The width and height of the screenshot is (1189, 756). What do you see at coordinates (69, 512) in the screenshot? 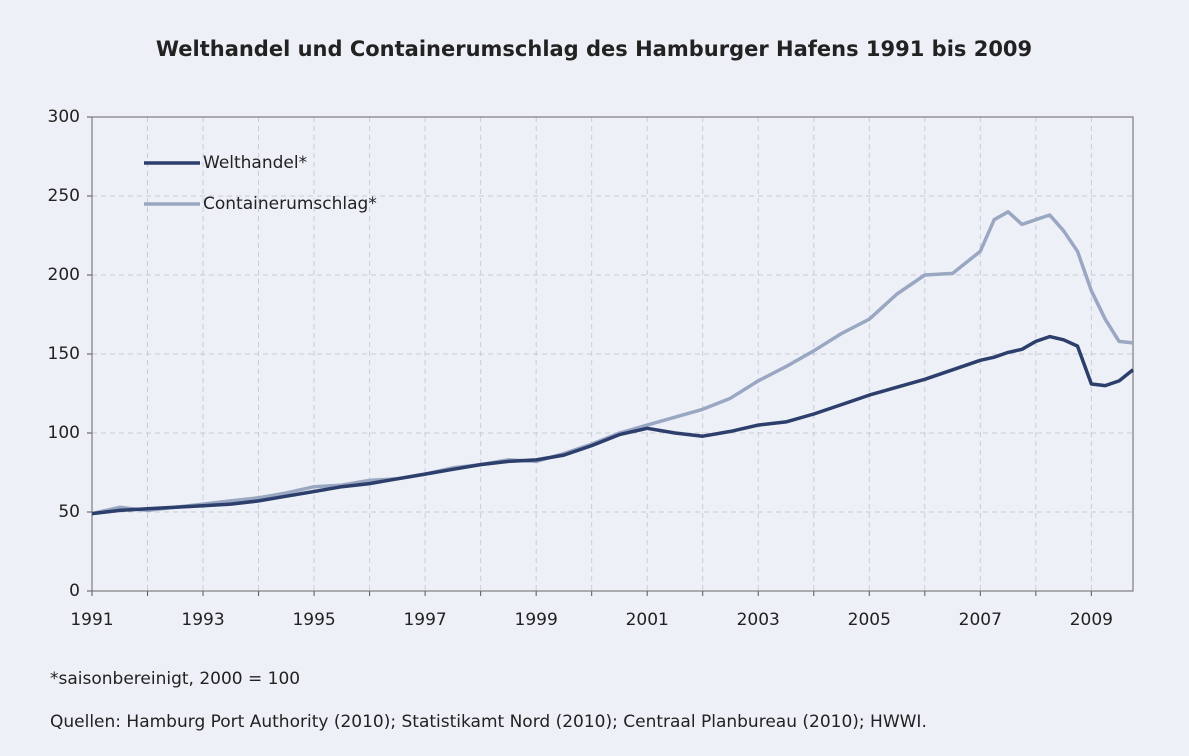
I see `y-tick-label: 50` at bounding box center [69, 512].